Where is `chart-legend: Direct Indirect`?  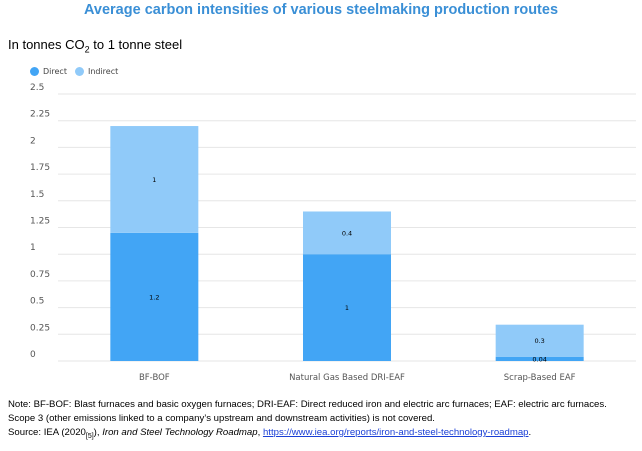 chart-legend: Direct Indirect is located at coordinates (74, 71).